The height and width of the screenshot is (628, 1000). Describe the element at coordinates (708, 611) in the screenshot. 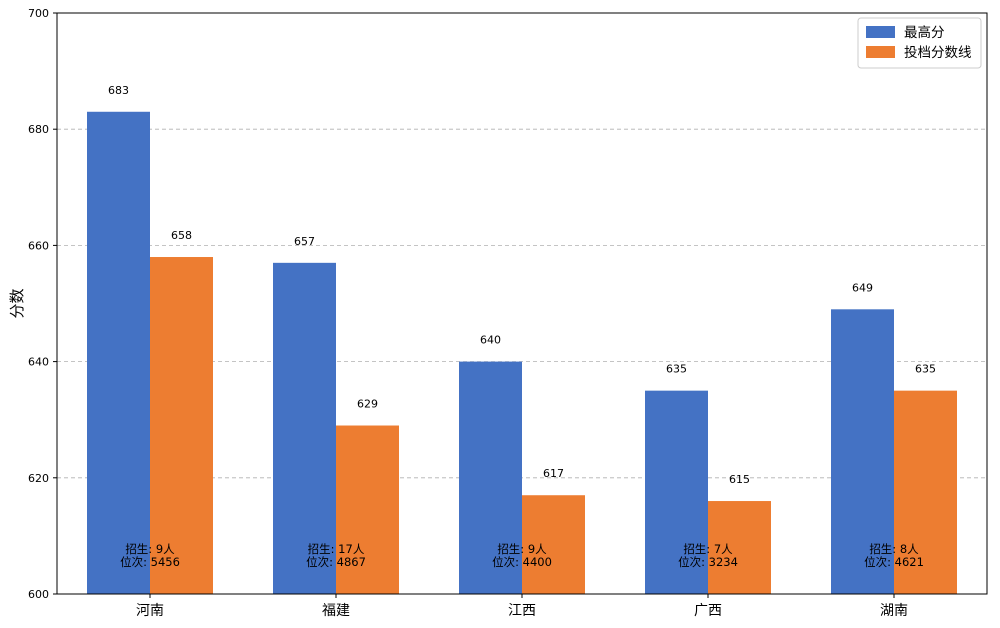

I see `x-tick-label: 广西` at that location.